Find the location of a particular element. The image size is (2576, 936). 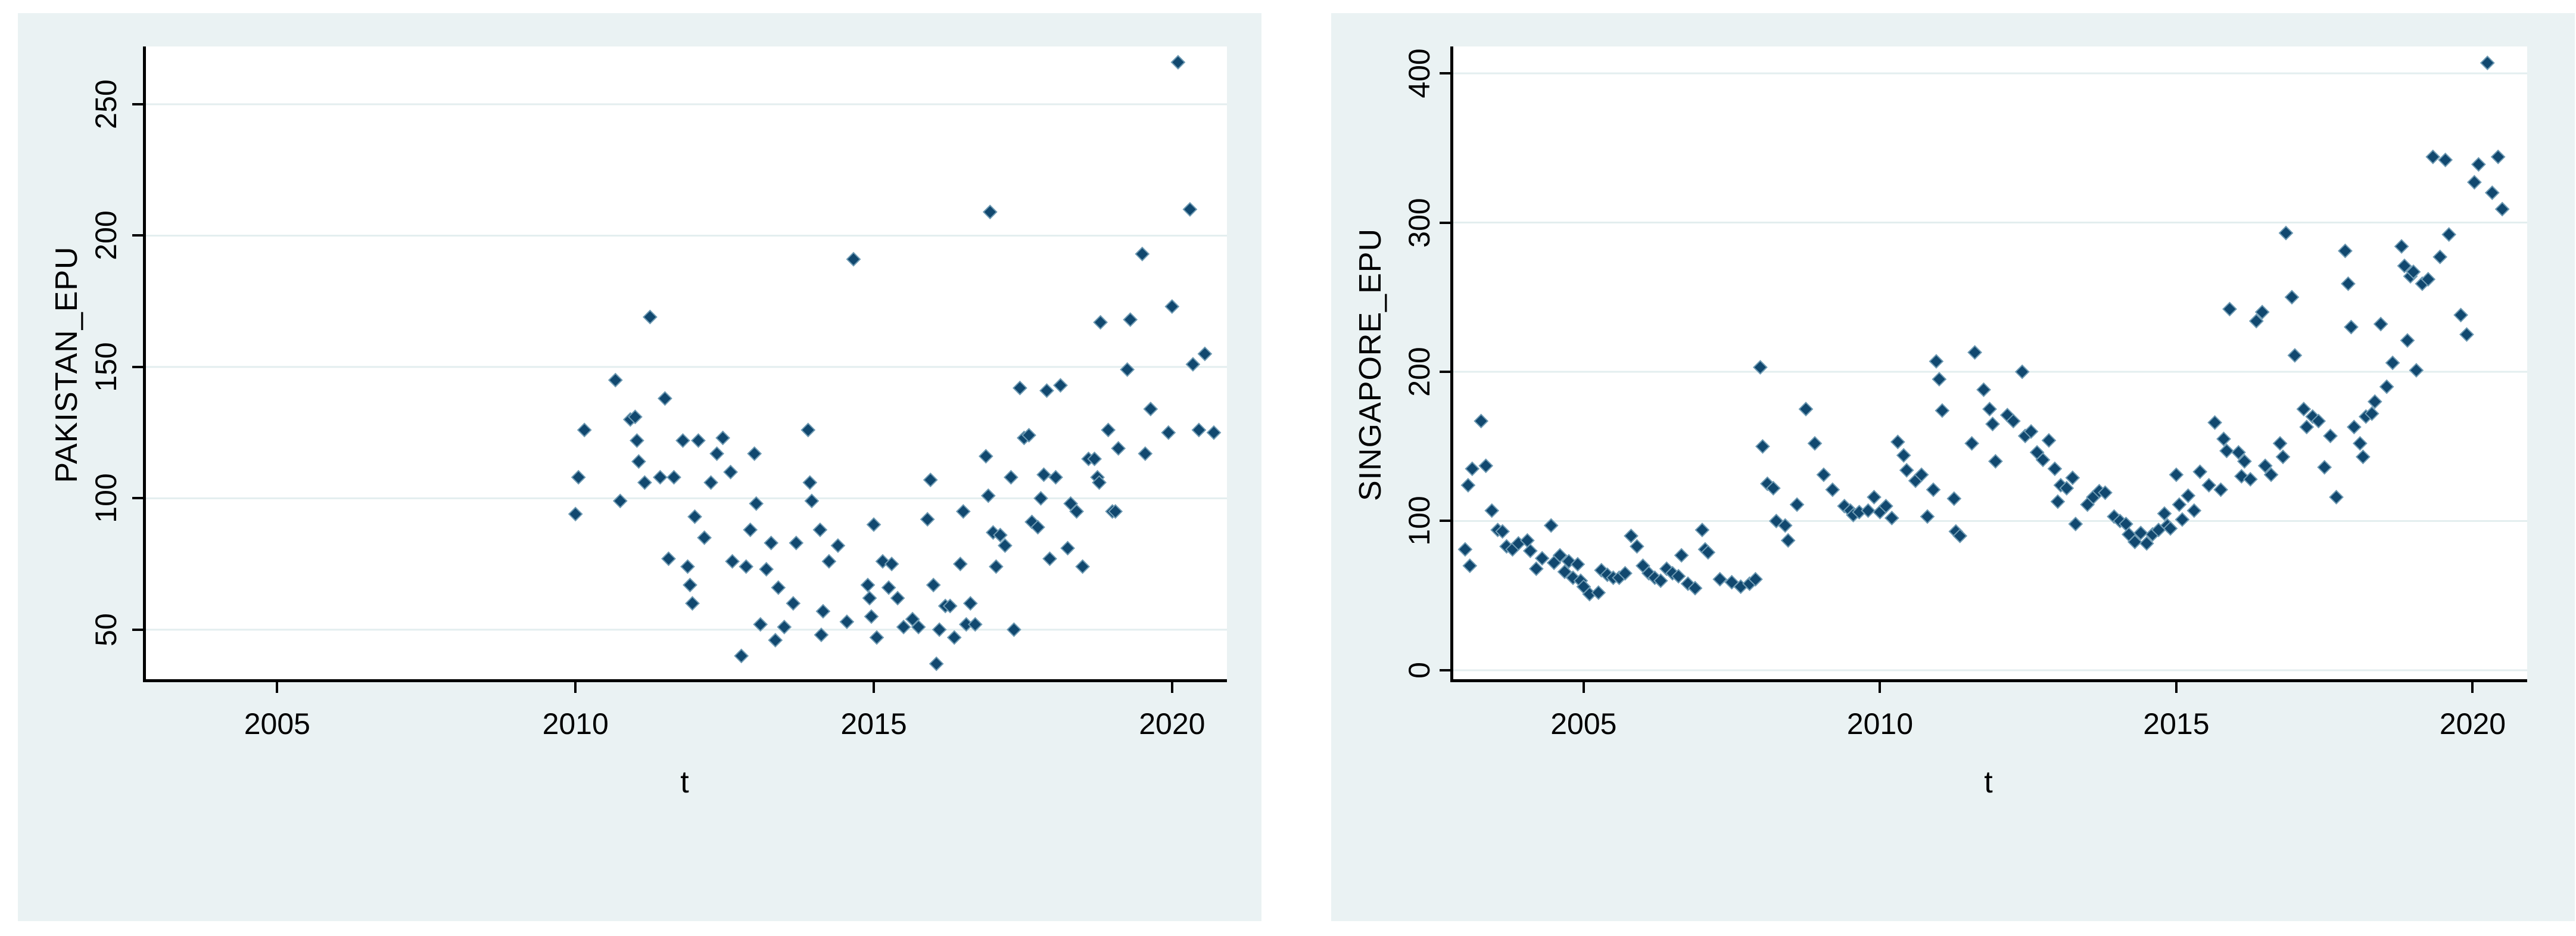

y-tick-label: 0 is located at coordinates (1419, 670).